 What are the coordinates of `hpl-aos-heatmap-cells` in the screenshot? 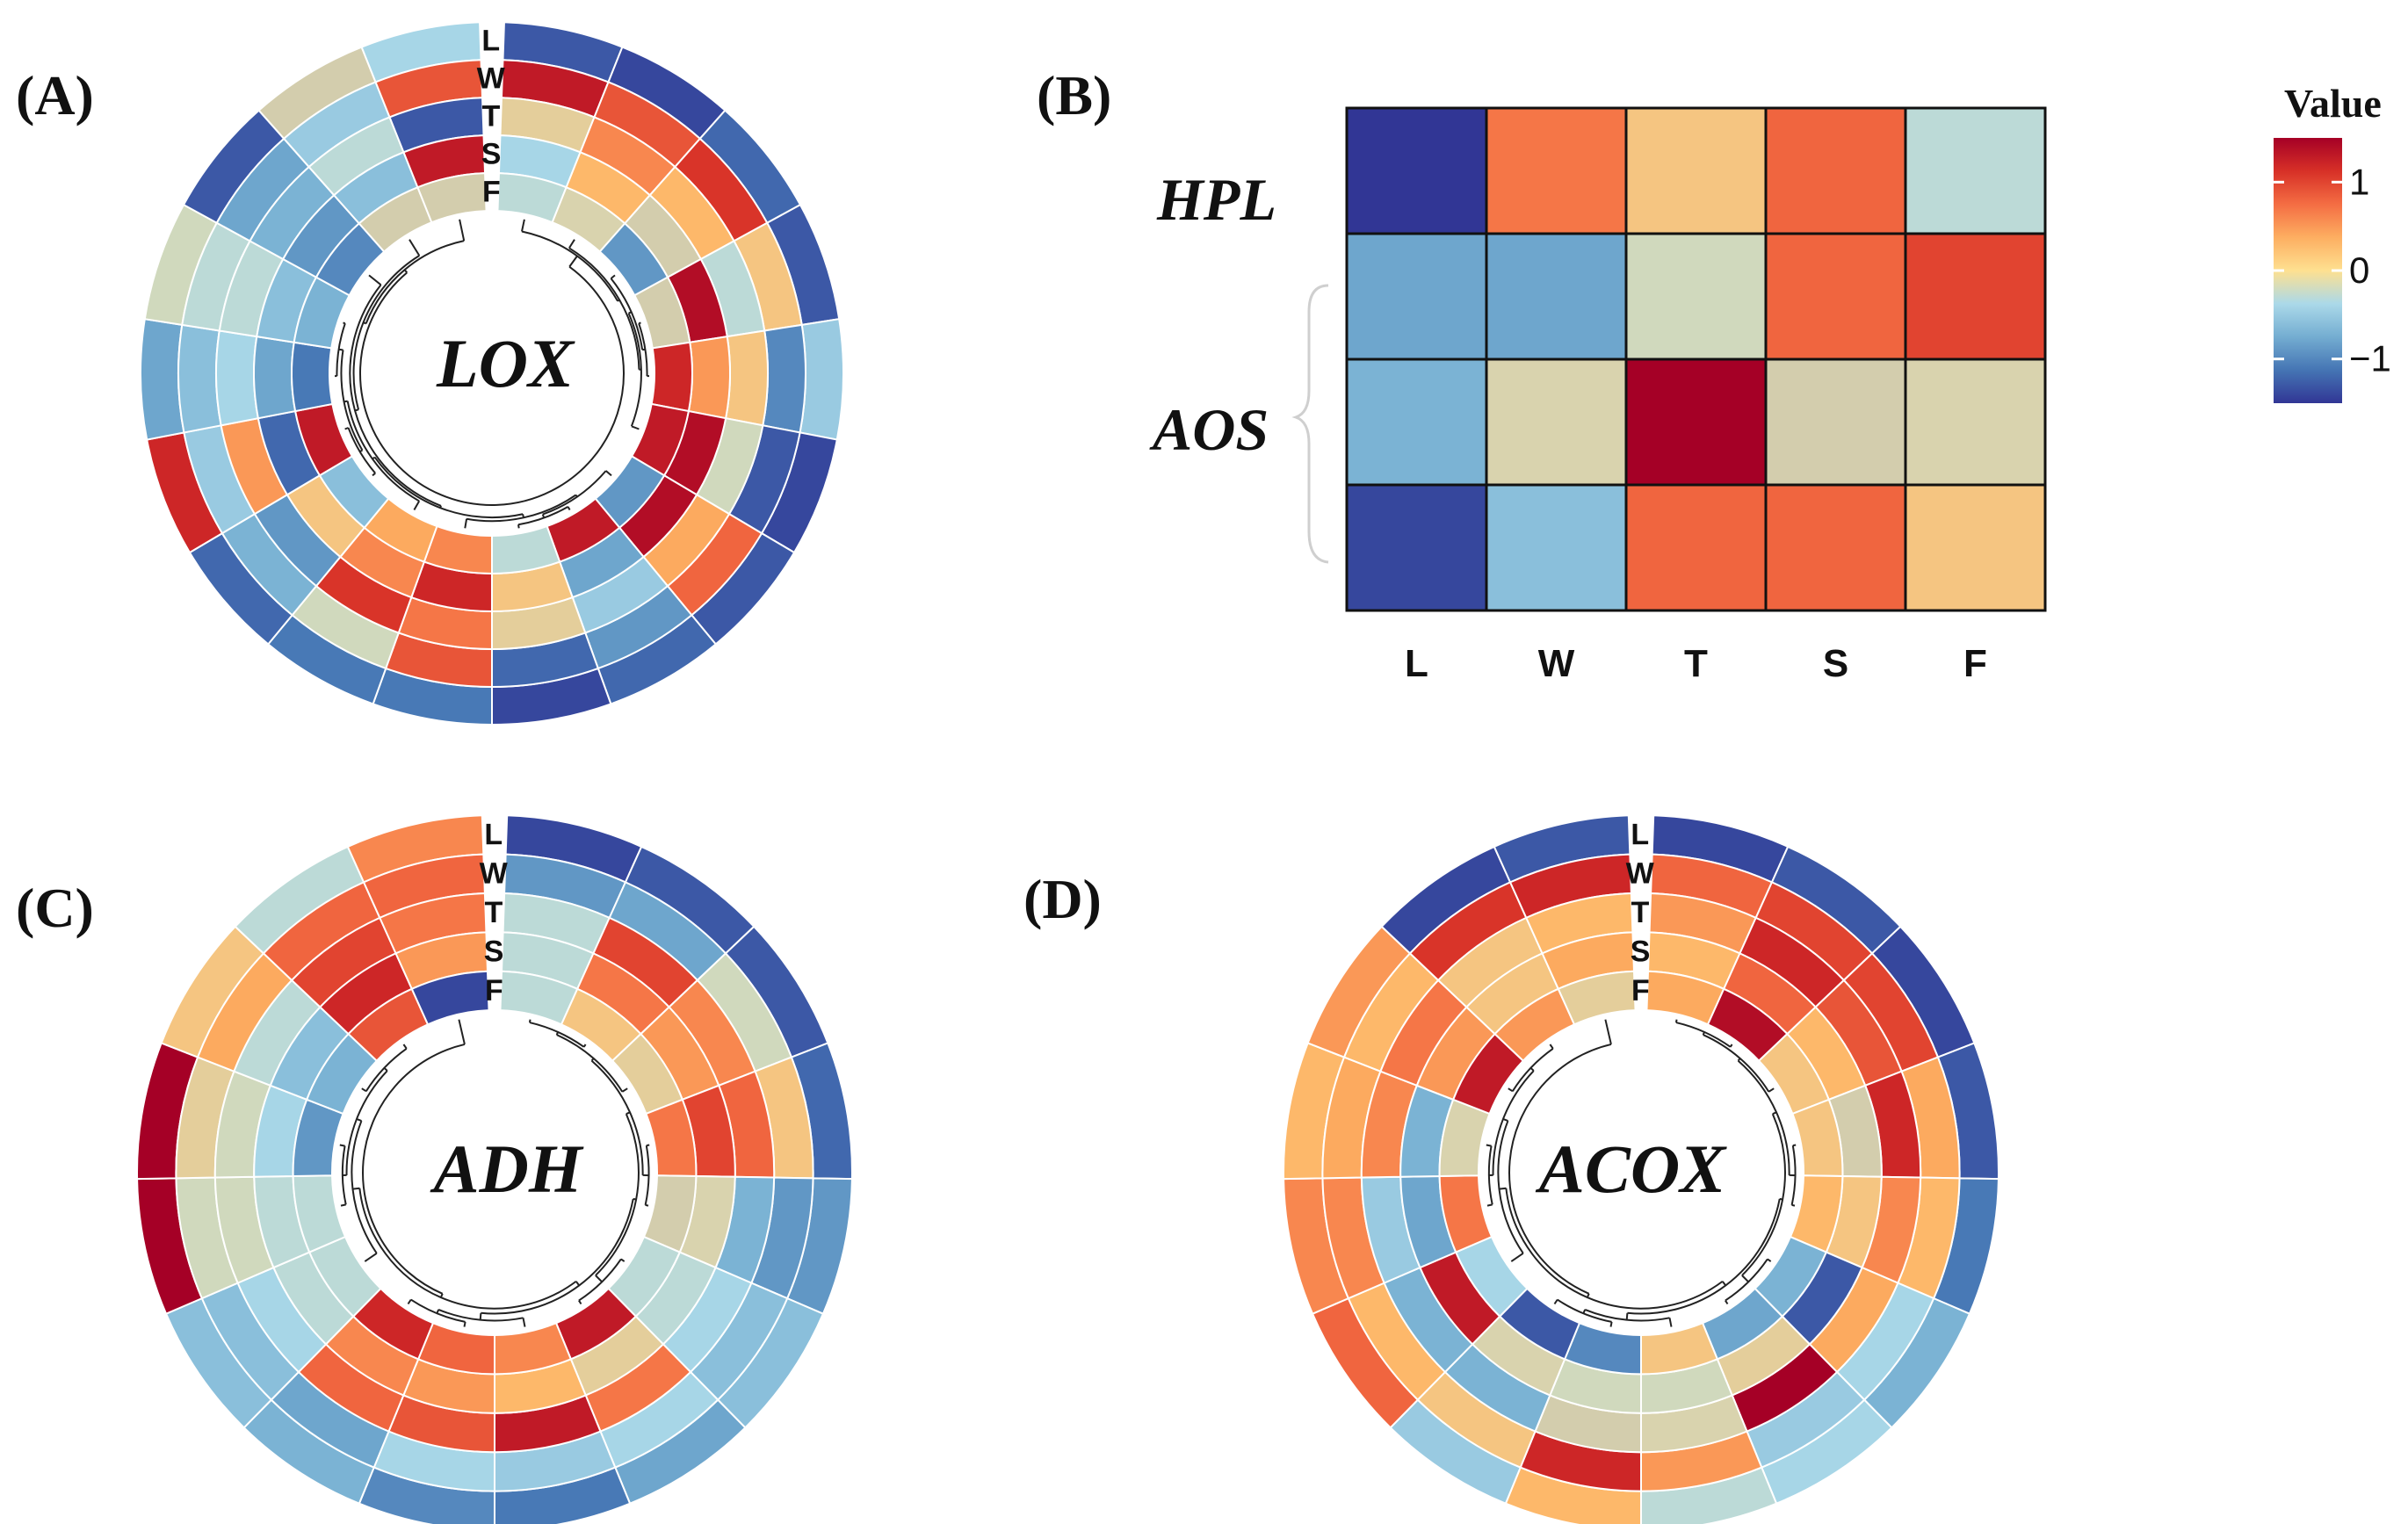 It's located at (1696, 359).